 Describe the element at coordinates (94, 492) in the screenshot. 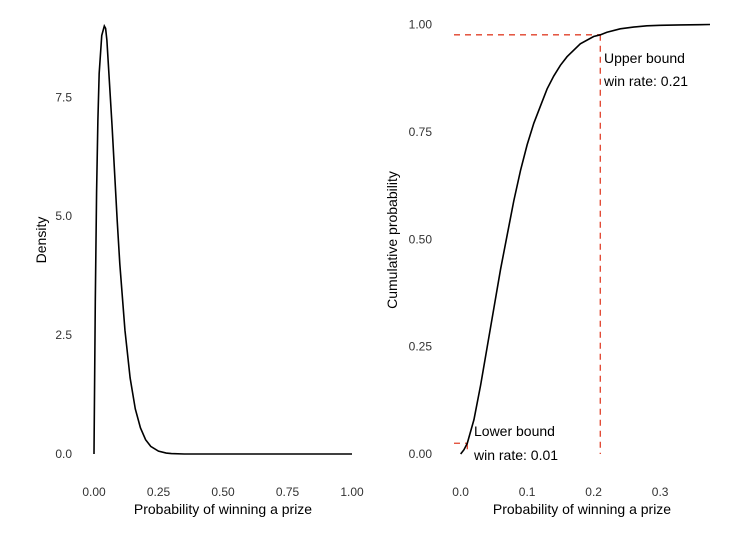

I see `density-x-tick-label: 0.00` at that location.